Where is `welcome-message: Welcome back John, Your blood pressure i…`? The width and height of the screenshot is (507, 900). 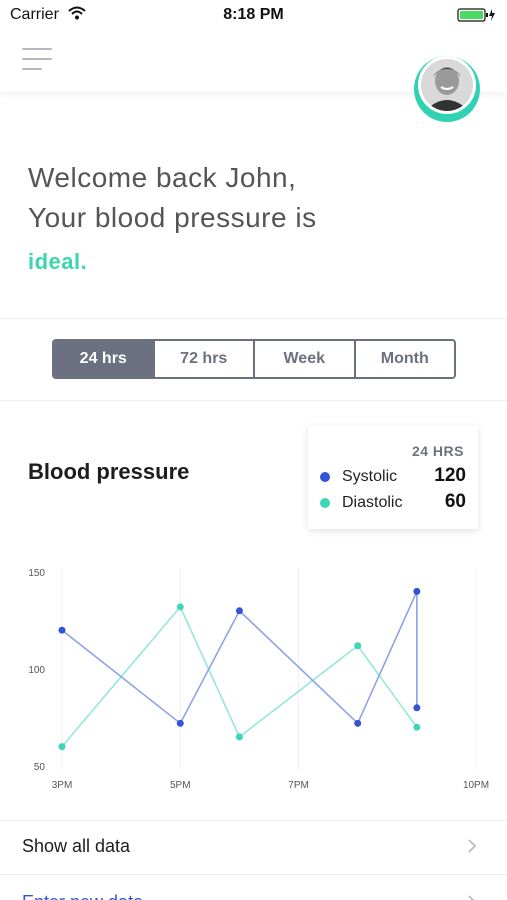
welcome-message: Welcome back John, Your blood pressure i… is located at coordinates (172, 220).